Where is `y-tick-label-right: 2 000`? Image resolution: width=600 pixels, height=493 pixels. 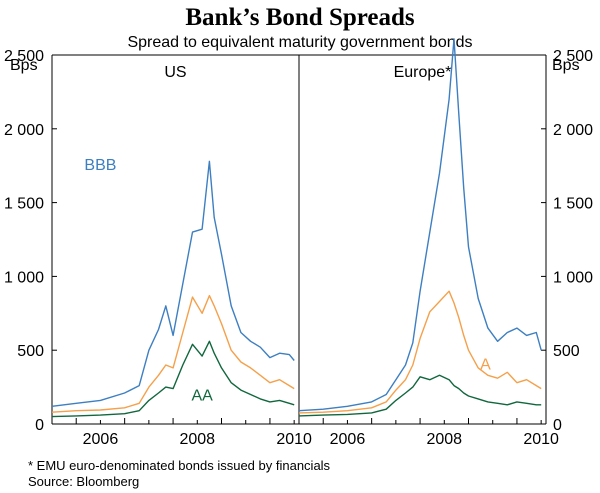
y-tick-label-right: 2 000 is located at coordinates (573, 130).